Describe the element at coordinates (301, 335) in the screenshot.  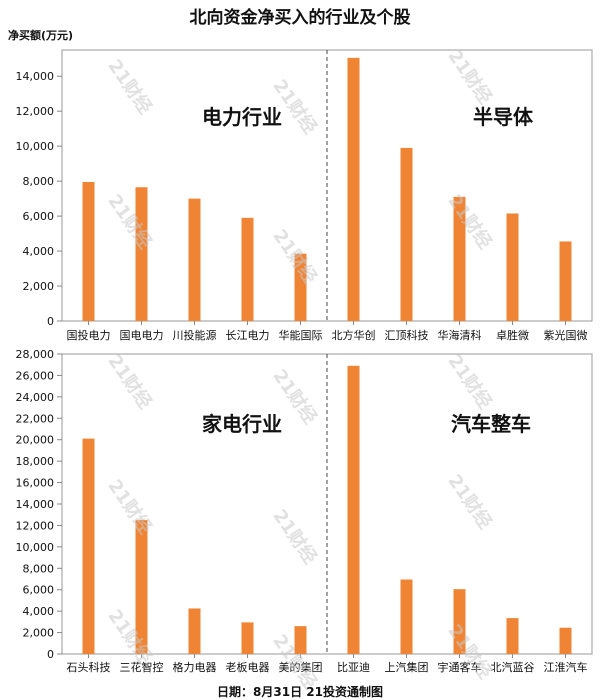
I see `x-category-label: 华能国际` at that location.